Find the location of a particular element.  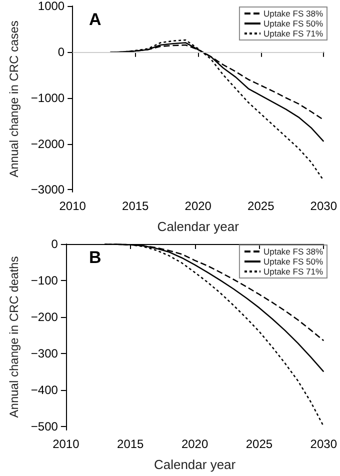

y-tick-label: −100 is located at coordinates (44, 280).